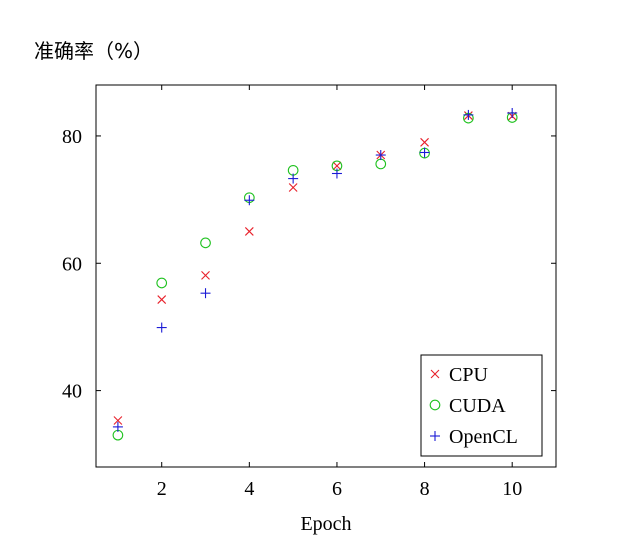 Image resolution: width=640 pixels, height=541 pixels. I want to click on legend-marker-cpu, so click(435, 374).